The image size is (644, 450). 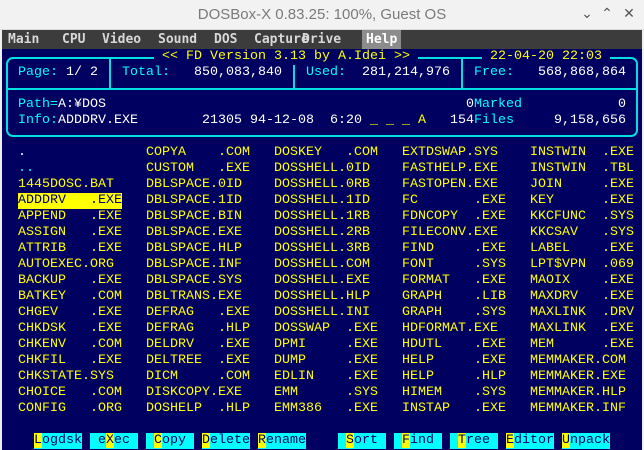 I want to click on file-item: 1445DOSC.BAT, so click(x=66, y=184).